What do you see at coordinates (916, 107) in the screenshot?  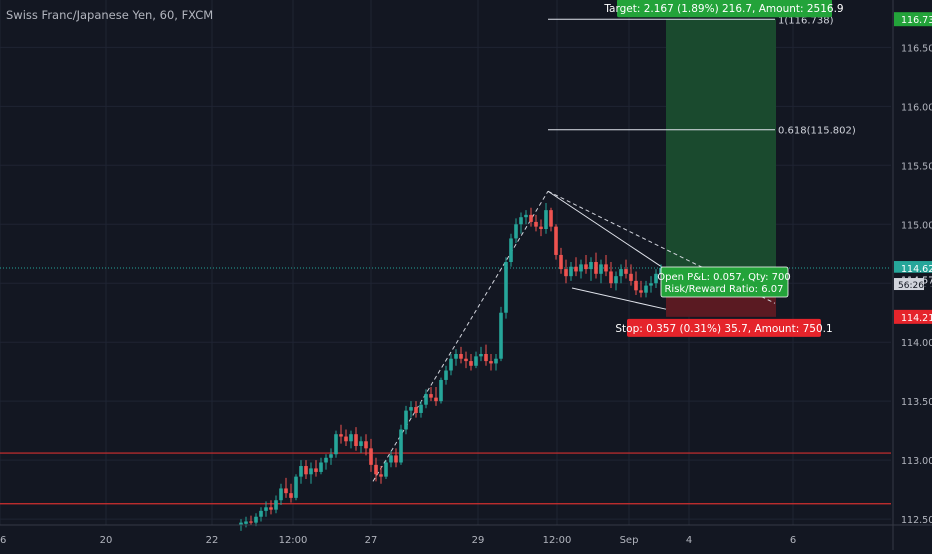 I see `price-tick-label: 116.000` at bounding box center [916, 107].